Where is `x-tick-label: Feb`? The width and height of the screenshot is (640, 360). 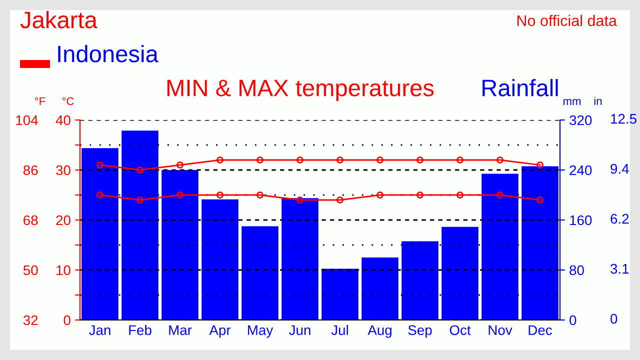
x-tick-label: Feb is located at coordinates (140, 330).